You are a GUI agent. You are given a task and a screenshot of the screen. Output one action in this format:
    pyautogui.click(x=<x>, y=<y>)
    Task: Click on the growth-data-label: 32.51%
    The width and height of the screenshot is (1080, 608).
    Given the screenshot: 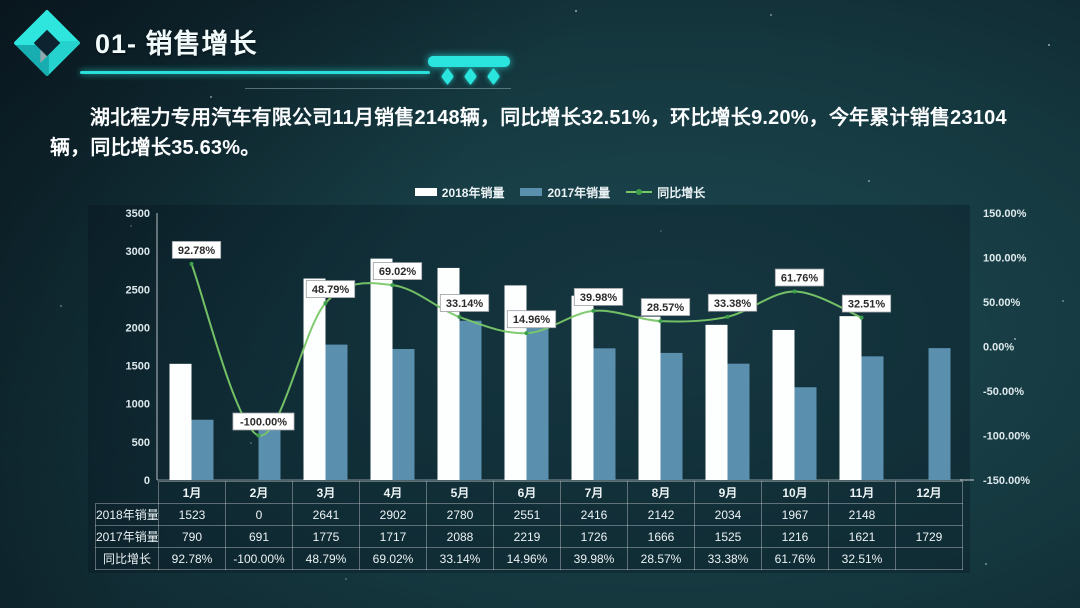 What is the action you would take?
    pyautogui.click(x=867, y=305)
    